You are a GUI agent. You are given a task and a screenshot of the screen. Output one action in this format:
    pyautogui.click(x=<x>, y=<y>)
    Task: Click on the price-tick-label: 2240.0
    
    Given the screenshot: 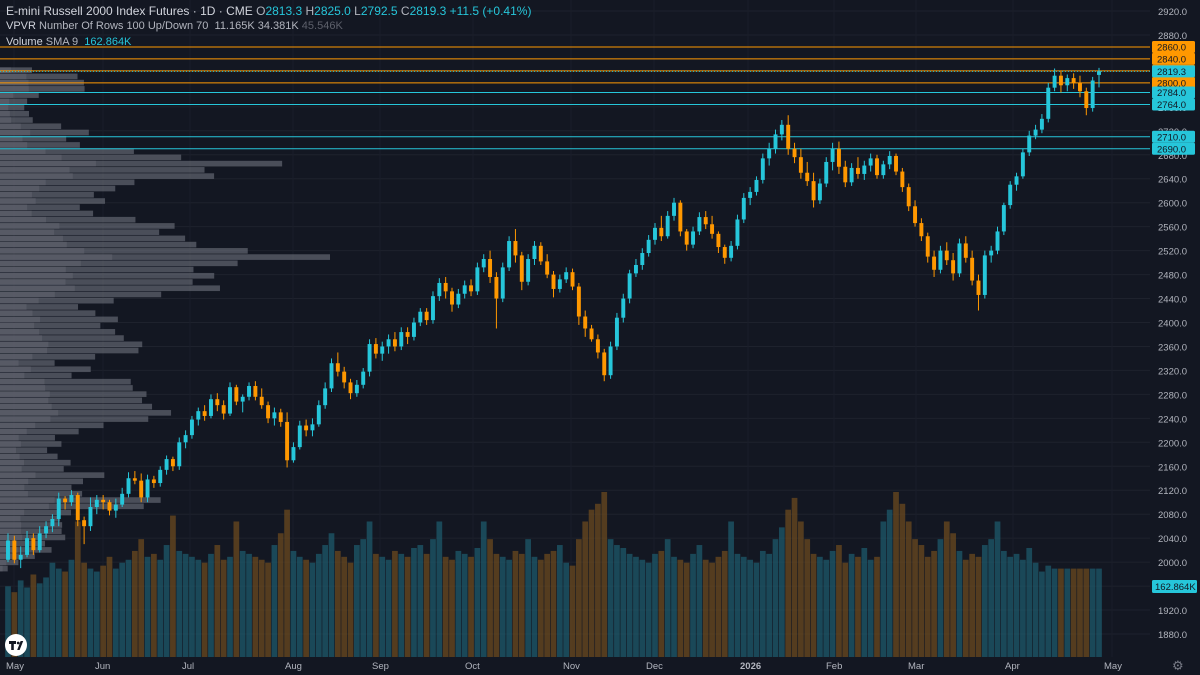 What is the action you would take?
    pyautogui.click(x=1172, y=419)
    